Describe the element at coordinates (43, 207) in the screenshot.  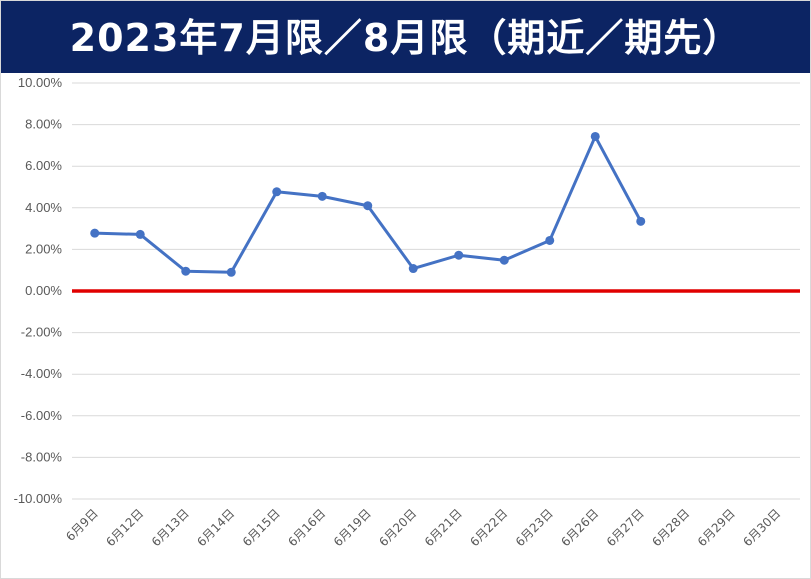
I see `y-tick-label: 4.00%` at that location.